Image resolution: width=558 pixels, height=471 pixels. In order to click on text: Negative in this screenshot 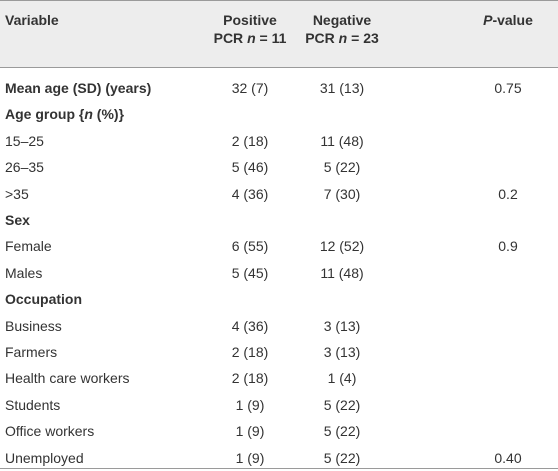, I will do `click(342, 20)`.